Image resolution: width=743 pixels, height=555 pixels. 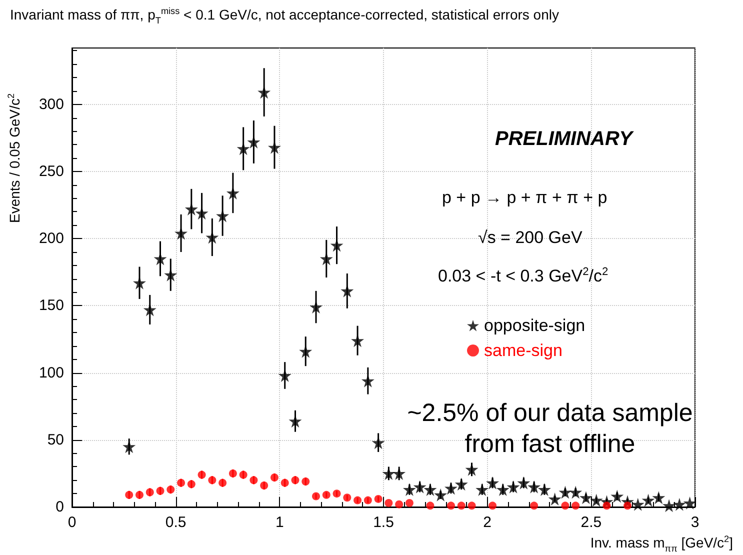 I want to click on y-tick-label: 250, so click(x=51, y=171).